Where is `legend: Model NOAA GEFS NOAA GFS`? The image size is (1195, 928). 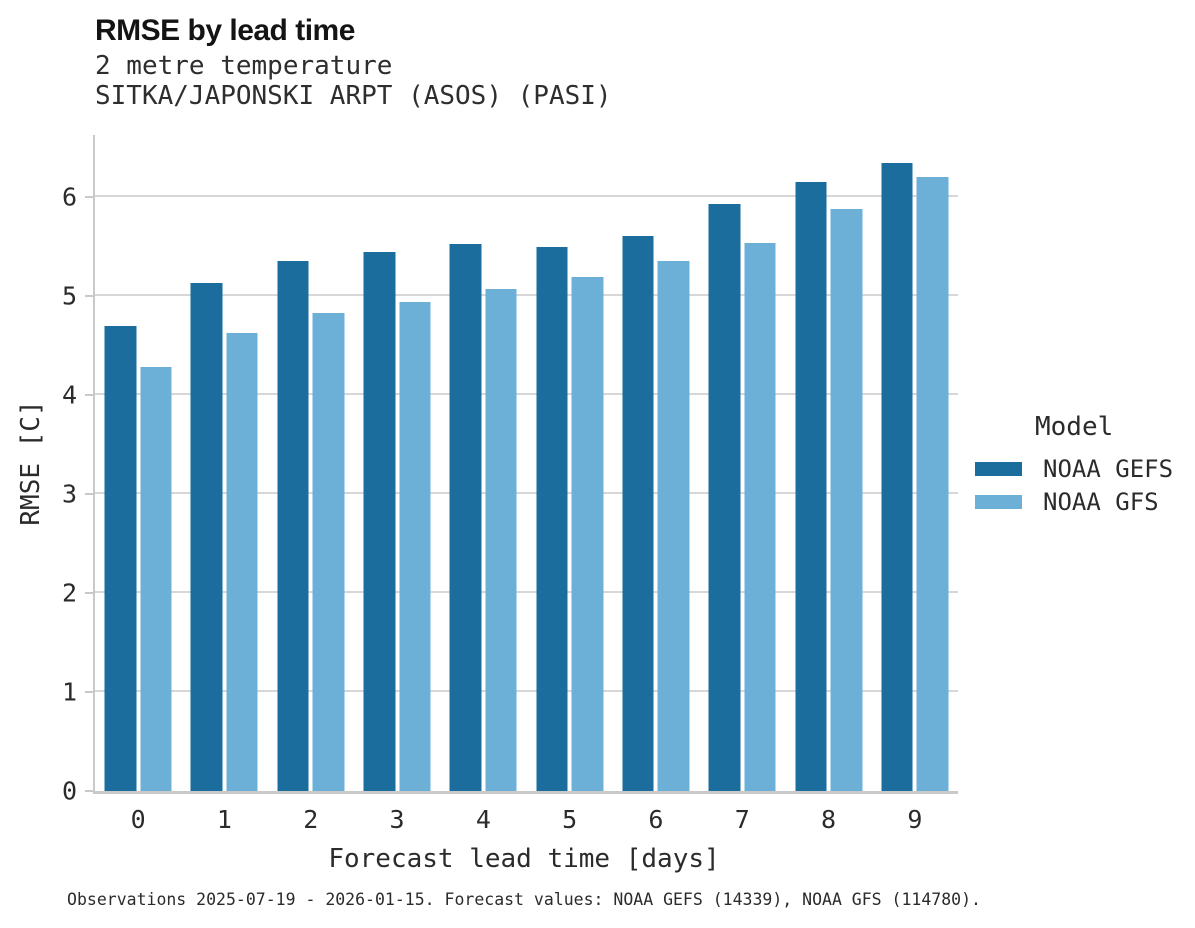
legend: Model NOAA GEFS NOAA GFS is located at coordinates (1074, 465).